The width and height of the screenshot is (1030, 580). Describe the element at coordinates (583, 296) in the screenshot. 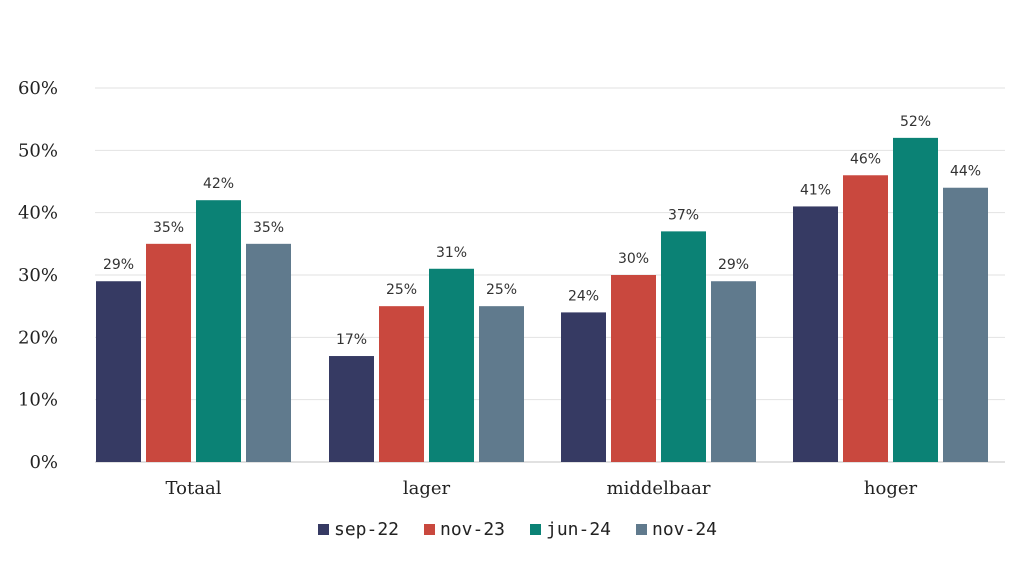

I see `data-label: 24%` at that location.